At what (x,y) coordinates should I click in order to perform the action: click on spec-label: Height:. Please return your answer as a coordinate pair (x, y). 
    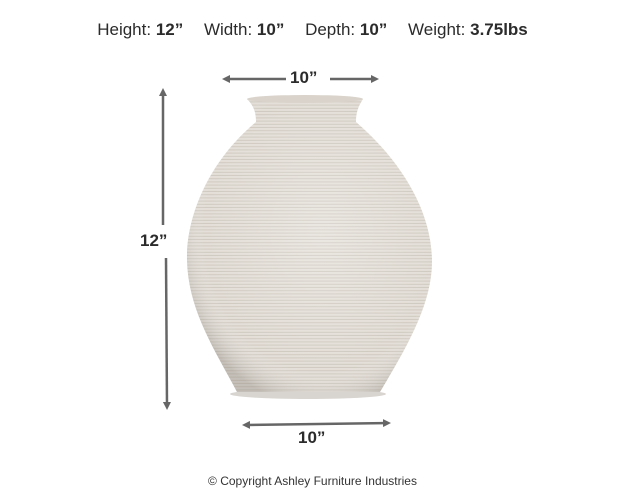
    Looking at the image, I should click on (124, 29).